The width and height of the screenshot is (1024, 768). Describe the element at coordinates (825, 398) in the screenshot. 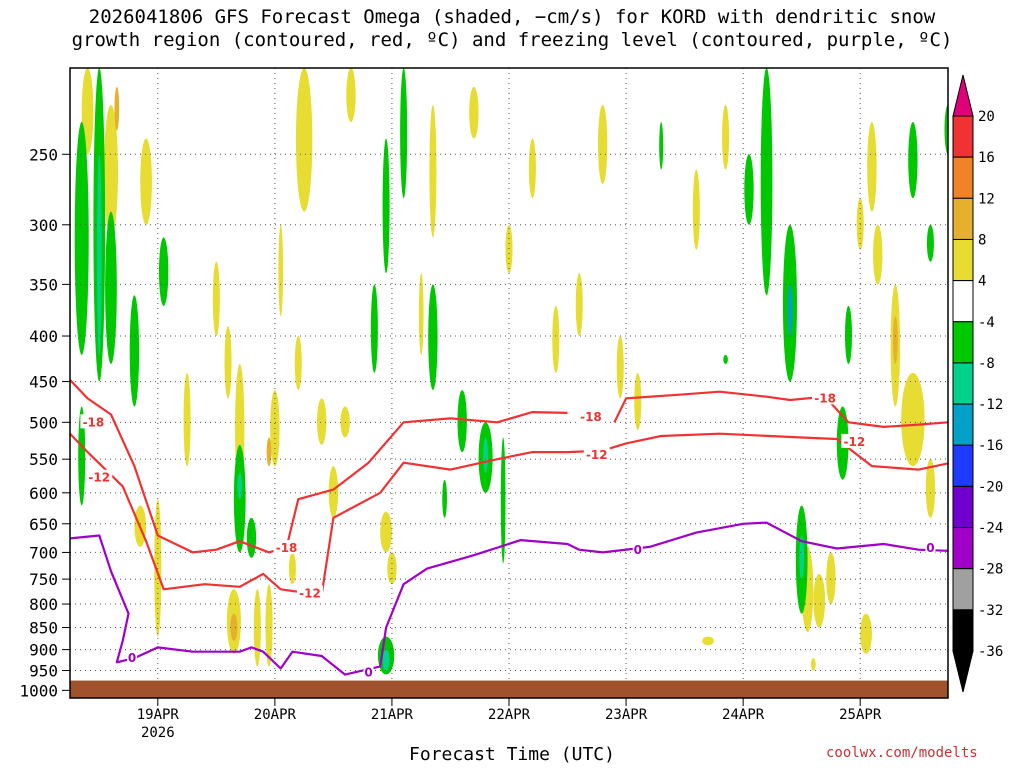

I see `contour-label-3: -18` at that location.